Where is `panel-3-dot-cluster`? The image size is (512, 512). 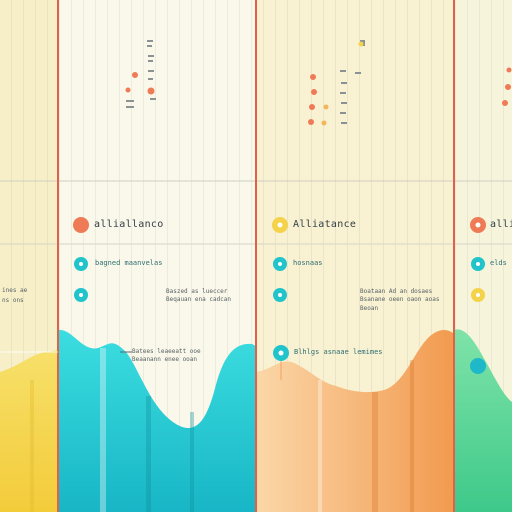
panel-3-dot-cluster is located at coordinates (336, 83).